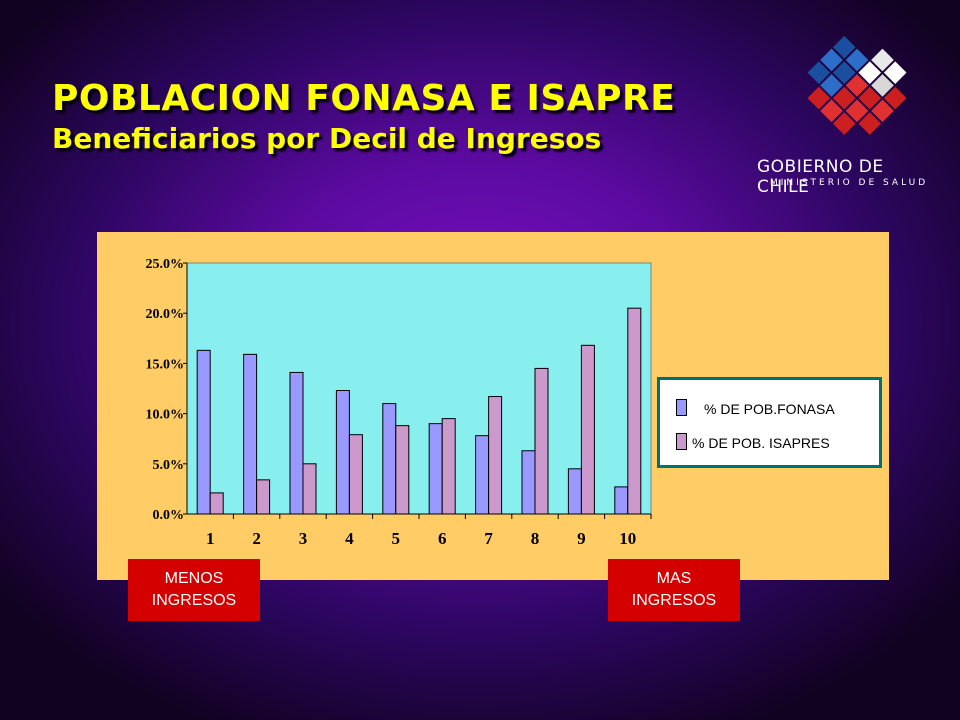 The image size is (960, 720). What do you see at coordinates (769, 422) in the screenshot?
I see `chart-legend: % DE POB.FONASA % DE POB. ISAPRES` at bounding box center [769, 422].